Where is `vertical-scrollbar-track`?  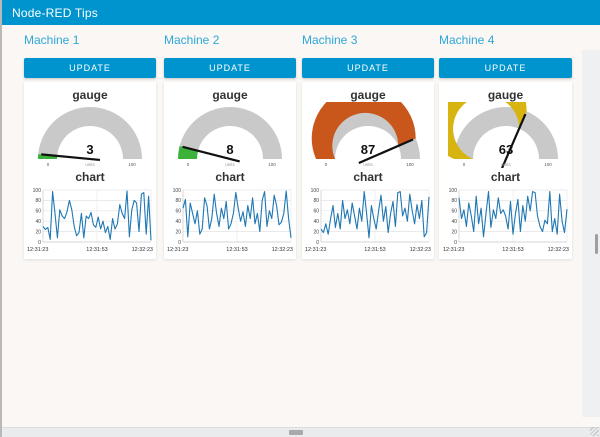
vertical-scrollbar-track is located at coordinates (591, 233).